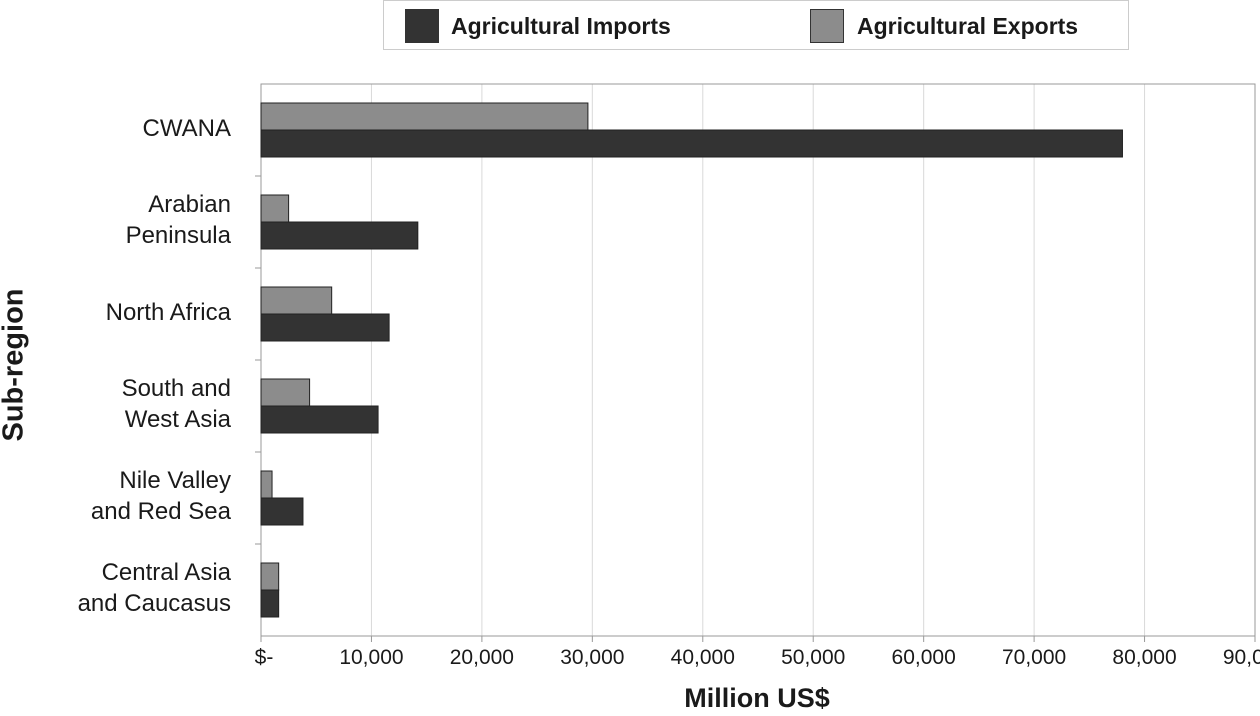 This screenshot has height=716, width=1260. Describe the element at coordinates (189, 204) in the screenshot. I see `category-label-line: Arabian` at that location.